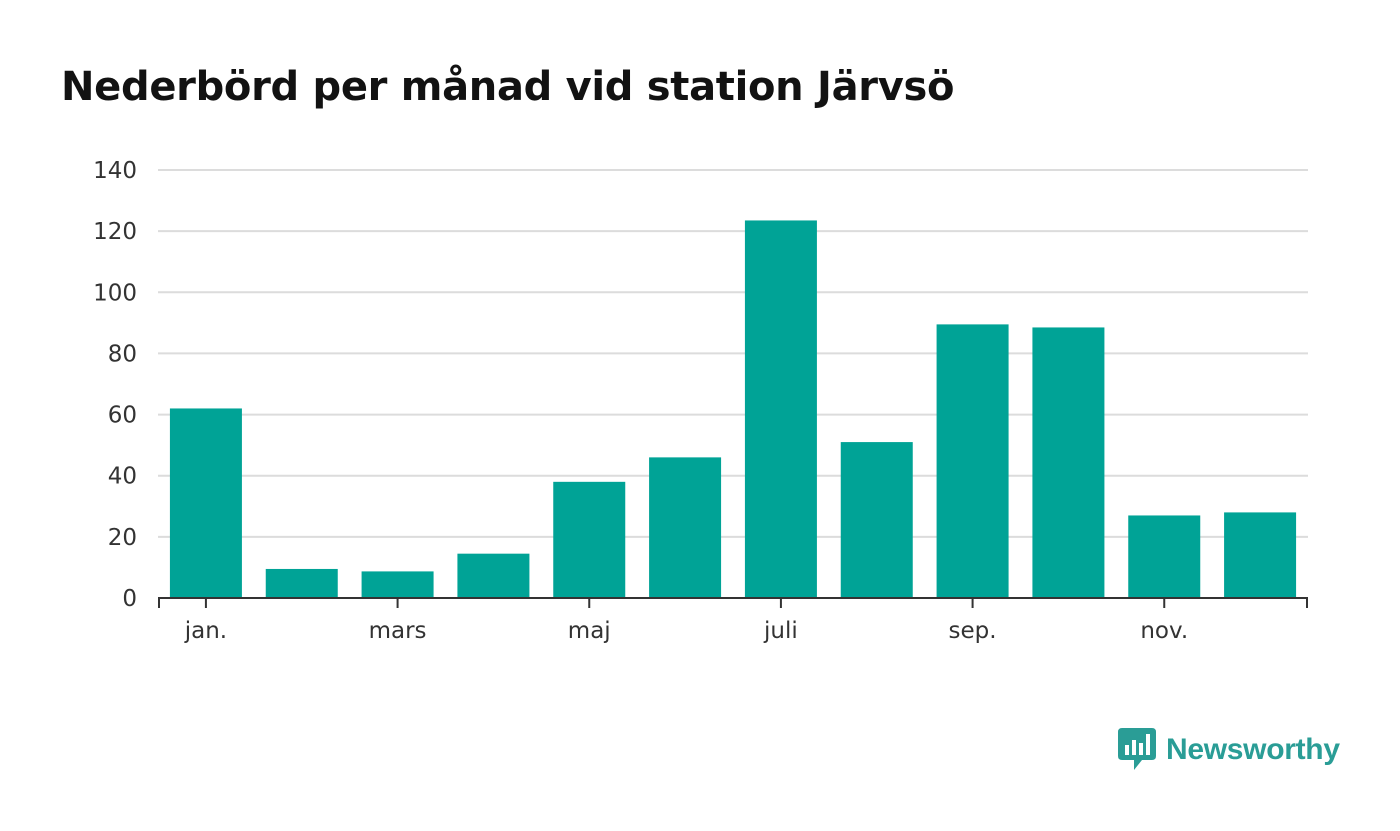  What do you see at coordinates (686, 631) in the screenshot?
I see `x-axis-labels: jan. mars maj juli sep. nov.` at bounding box center [686, 631].